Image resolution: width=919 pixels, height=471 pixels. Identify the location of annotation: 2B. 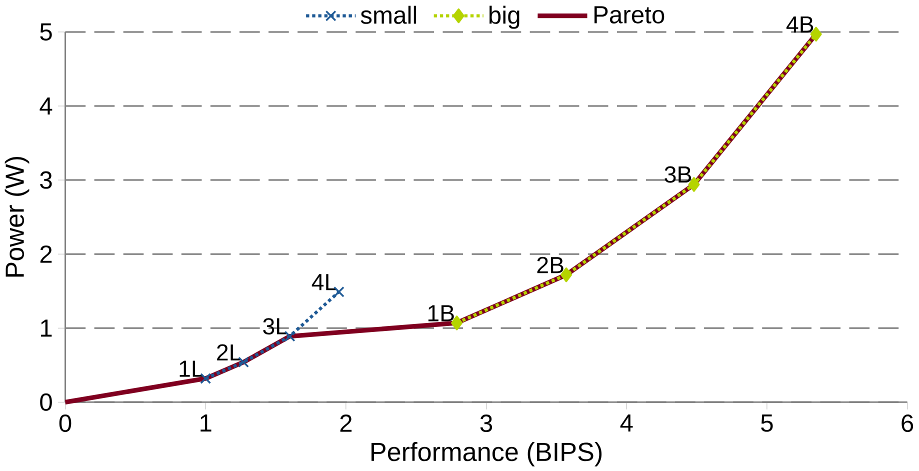
(550, 264).